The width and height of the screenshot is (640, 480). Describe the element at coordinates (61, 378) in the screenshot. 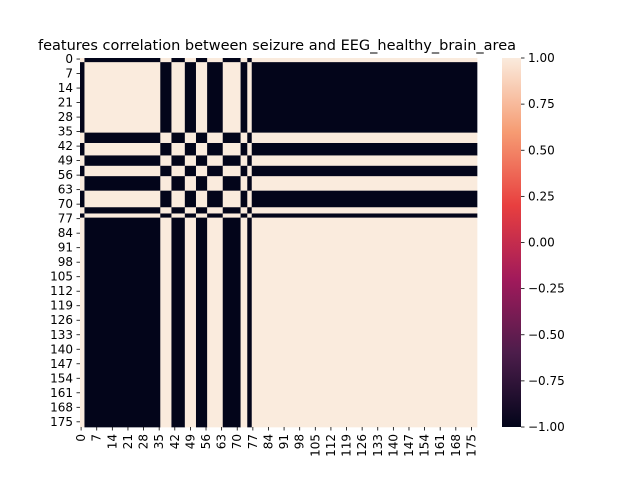

I see `y-tick-label: 154` at that location.